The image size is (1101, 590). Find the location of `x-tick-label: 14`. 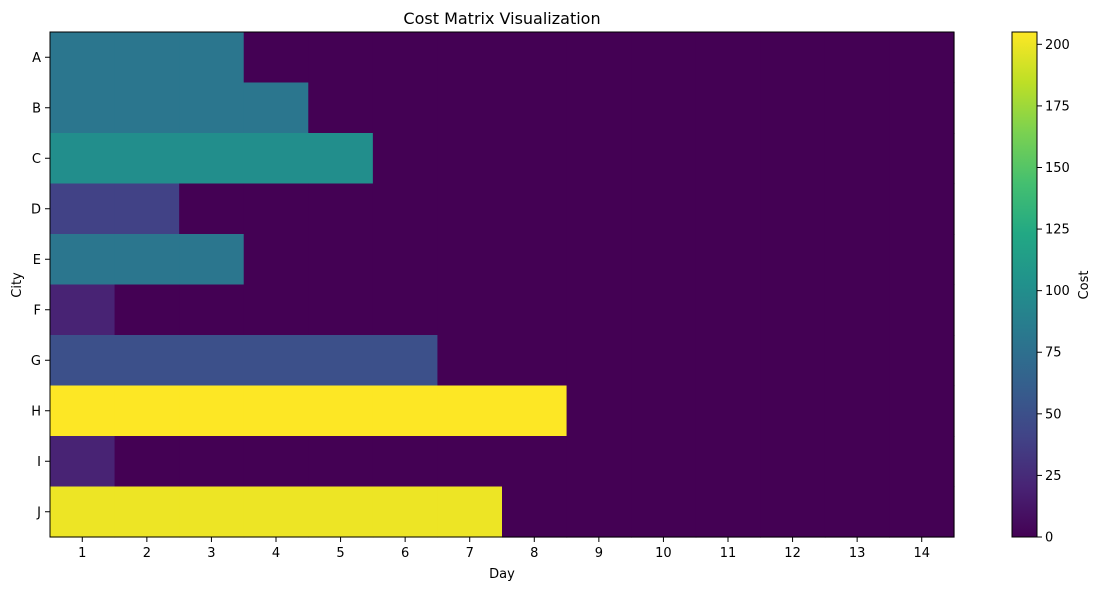

x-tick-label: 14 is located at coordinates (921, 553).